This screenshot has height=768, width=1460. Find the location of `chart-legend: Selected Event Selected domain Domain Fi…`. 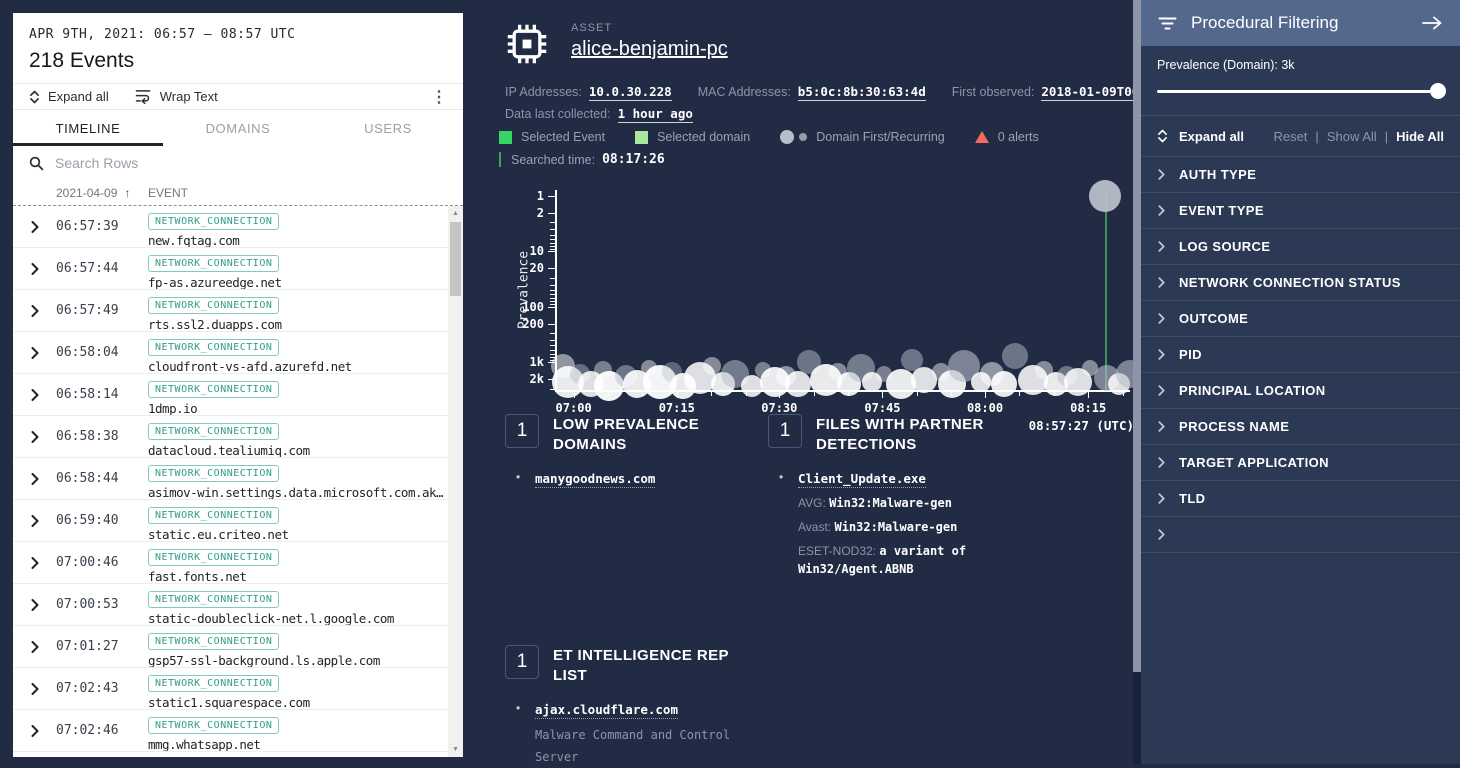

chart-legend: Selected Event Selected domain Domain Fi… is located at coordinates (769, 137).